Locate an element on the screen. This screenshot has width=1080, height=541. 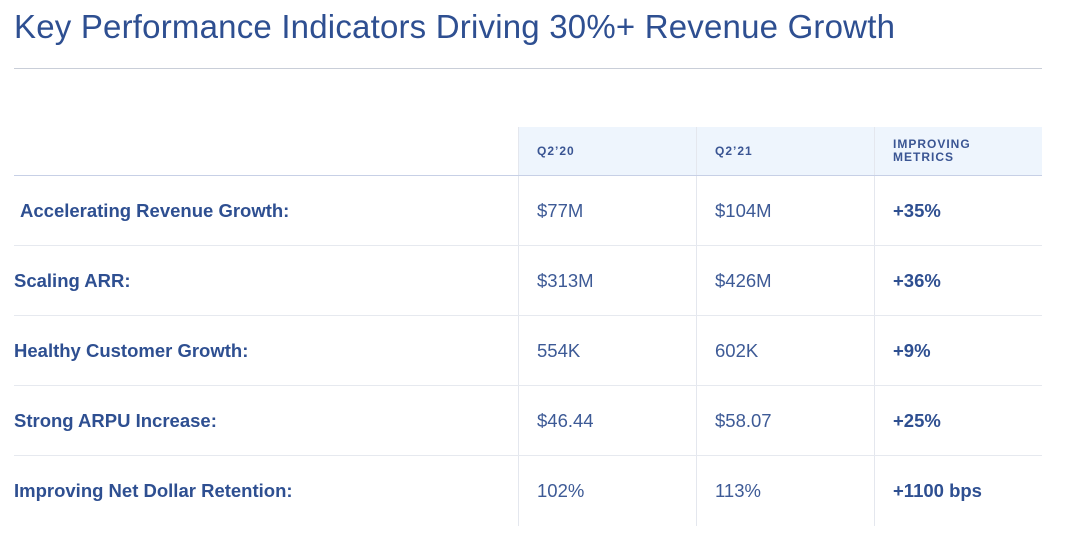
header-q2-20: Q2’20 is located at coordinates (556, 150).